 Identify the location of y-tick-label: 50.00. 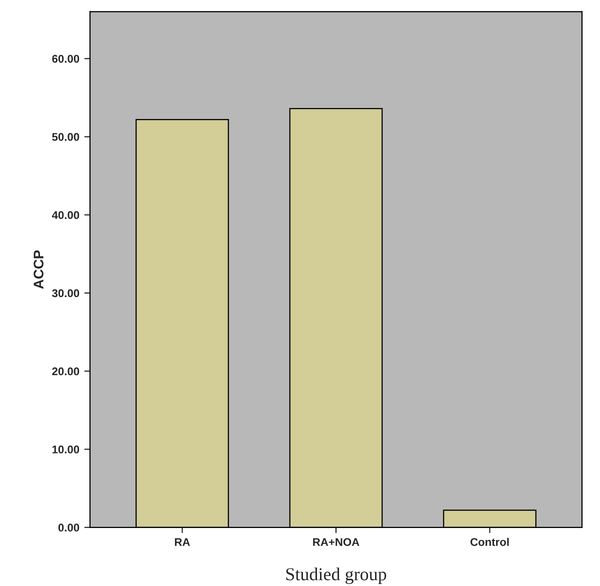
(66, 137).